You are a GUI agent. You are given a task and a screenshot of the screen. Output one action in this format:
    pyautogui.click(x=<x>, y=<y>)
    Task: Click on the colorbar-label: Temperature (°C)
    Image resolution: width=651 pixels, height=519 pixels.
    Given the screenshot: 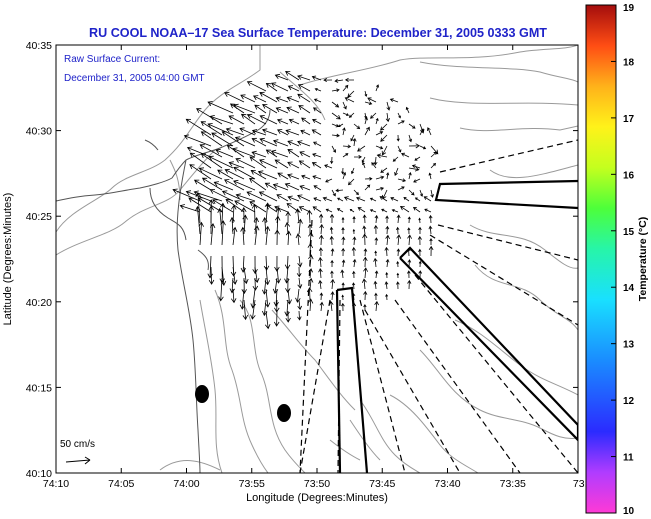 What is the action you would take?
    pyautogui.click(x=643, y=259)
    